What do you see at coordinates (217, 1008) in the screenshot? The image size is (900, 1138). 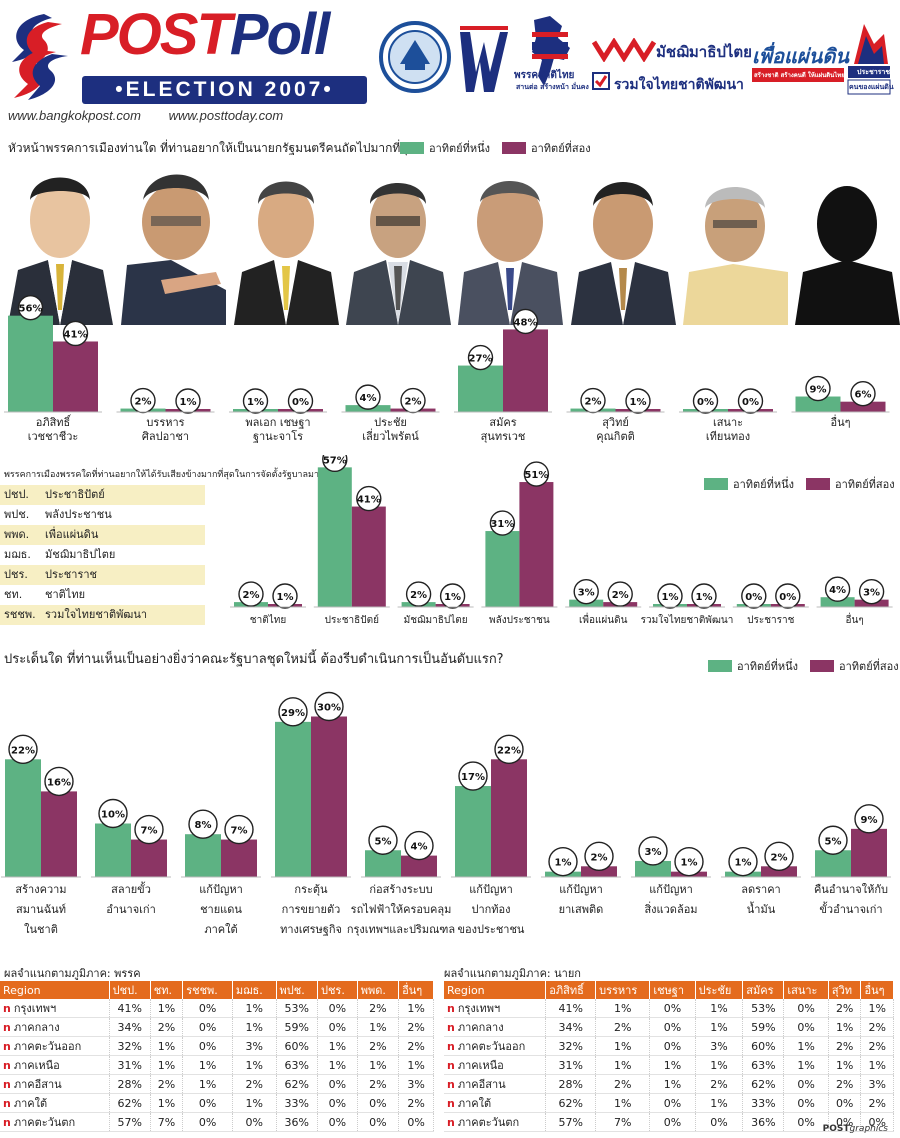 I see `table-row: n กรุงเทพฯ 41% 1% 0% 1% 53% 0% 2% 1%` at bounding box center [217, 1008].